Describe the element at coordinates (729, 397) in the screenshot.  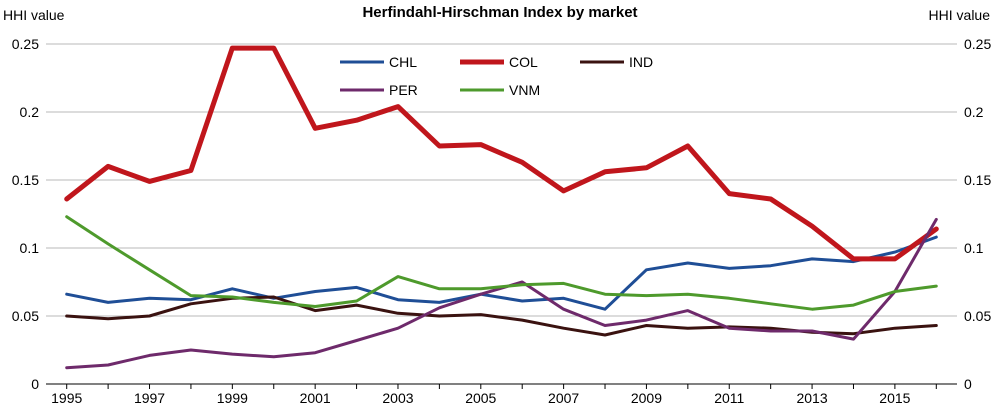
I see `x-tick-label: 2011` at that location.